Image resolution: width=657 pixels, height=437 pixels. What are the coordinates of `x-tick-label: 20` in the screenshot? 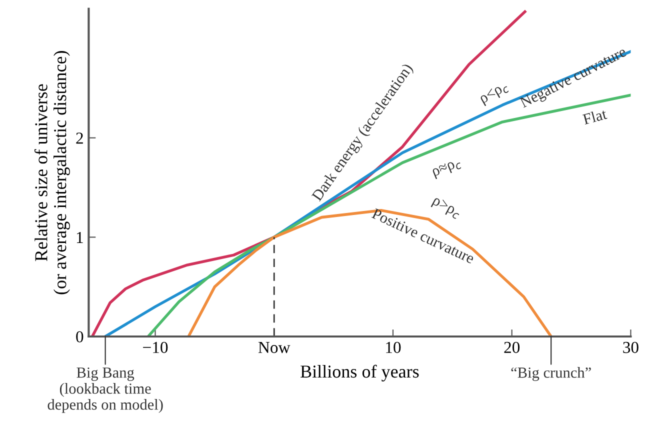 It's located at (512, 348).